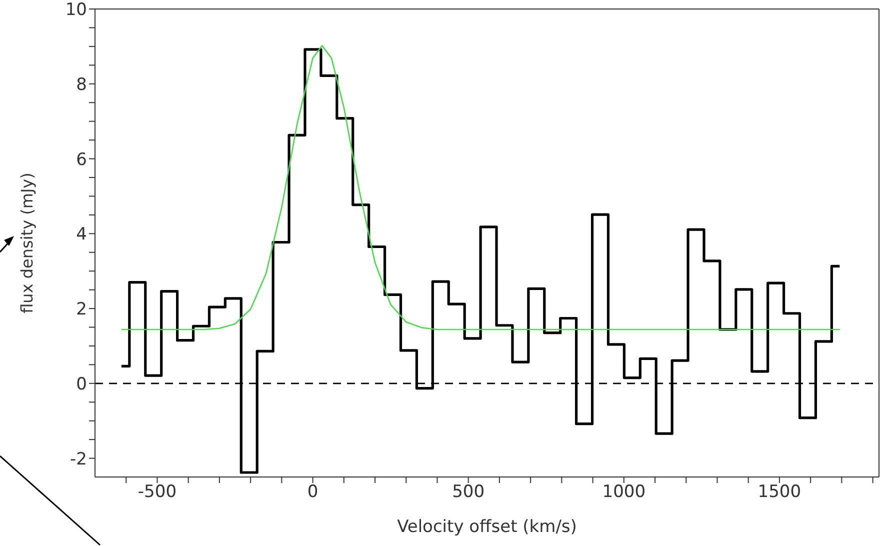  What do you see at coordinates (157, 492) in the screenshot?
I see `x-tick-label: -500` at bounding box center [157, 492].